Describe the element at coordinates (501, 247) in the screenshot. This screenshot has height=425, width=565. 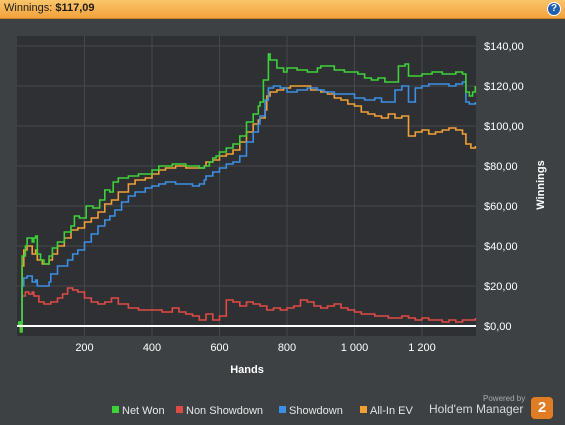
I see `y-tick-label: $40,00` at that location.